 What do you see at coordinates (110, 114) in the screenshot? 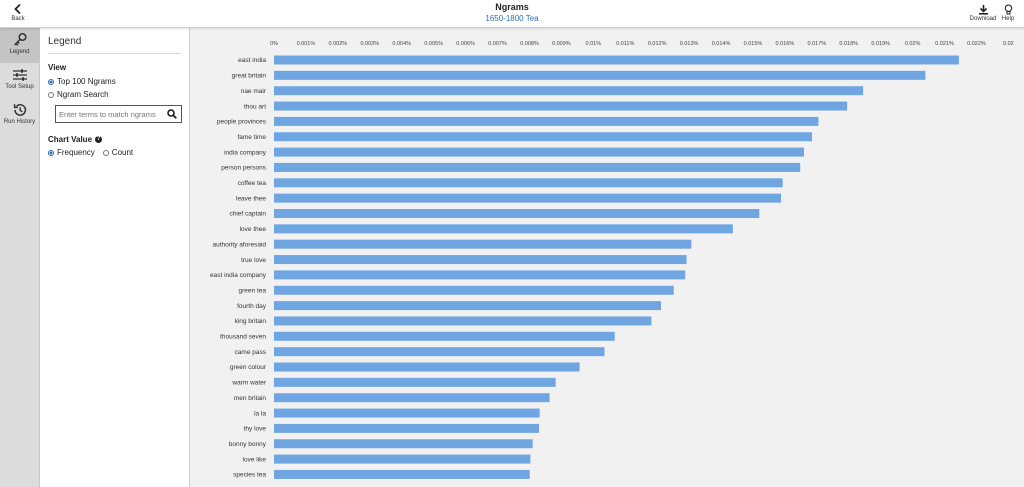
I see `ngram-search-input` at bounding box center [110, 114].